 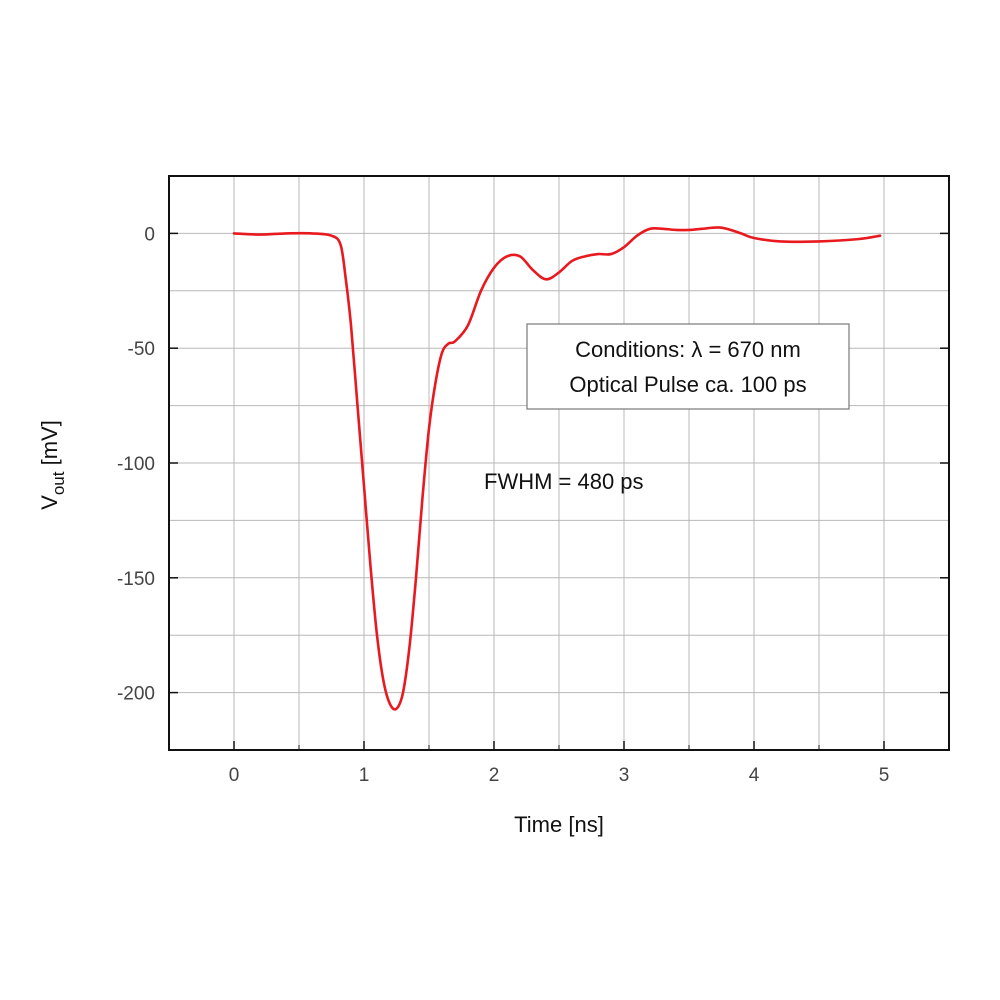 I want to click on y-tick-label: -50, so click(x=141, y=349).